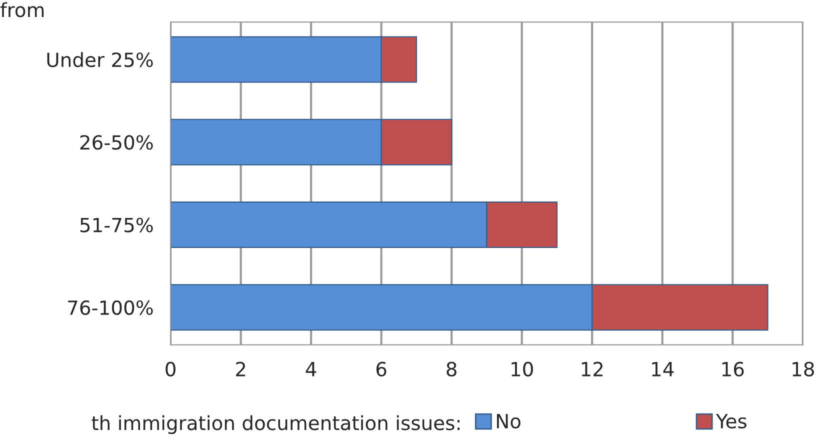 The image size is (832, 442). Describe the element at coordinates (276, 424) in the screenshot. I see `legend-title: th immigration documentation issues:` at that location.